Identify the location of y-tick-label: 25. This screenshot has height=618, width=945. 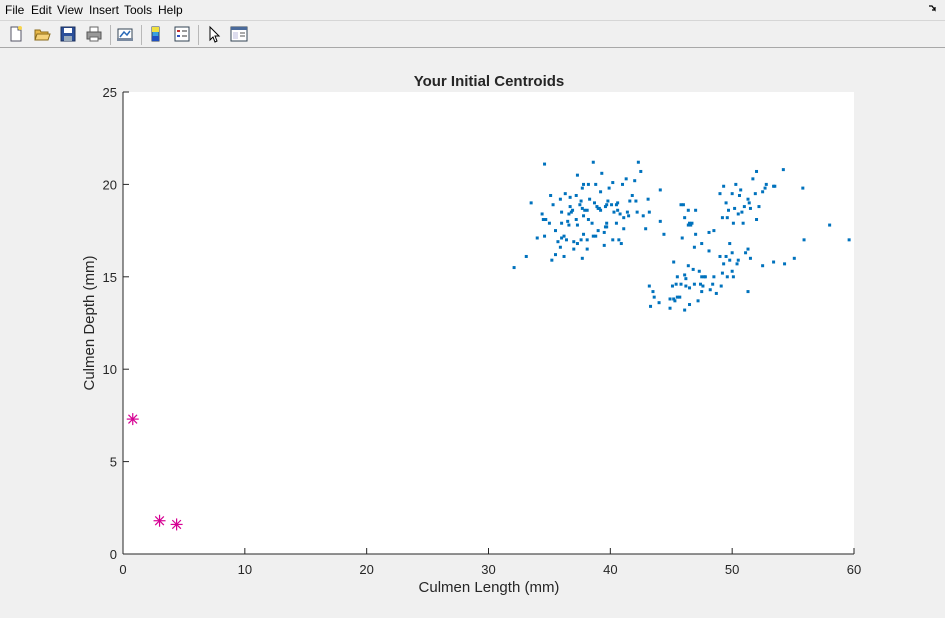
(110, 92).